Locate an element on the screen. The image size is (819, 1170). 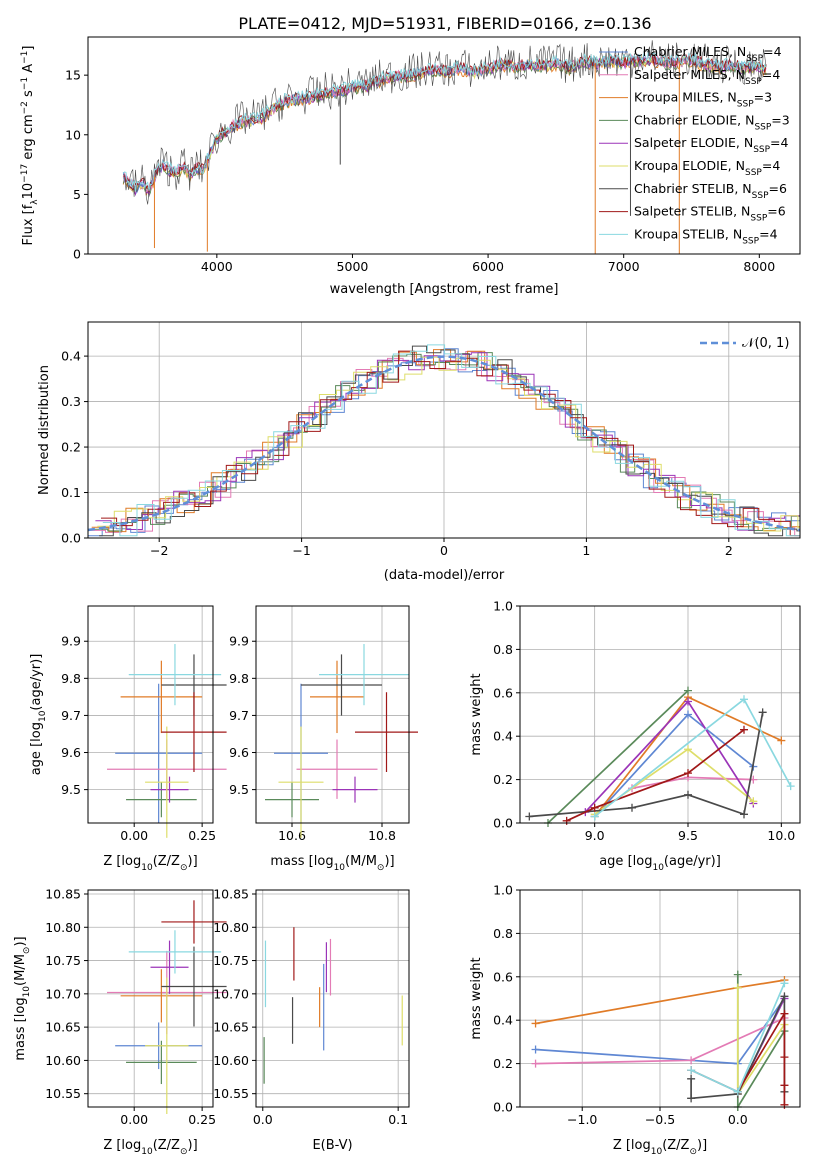
x-tick-label: 2 is located at coordinates (729, 550).